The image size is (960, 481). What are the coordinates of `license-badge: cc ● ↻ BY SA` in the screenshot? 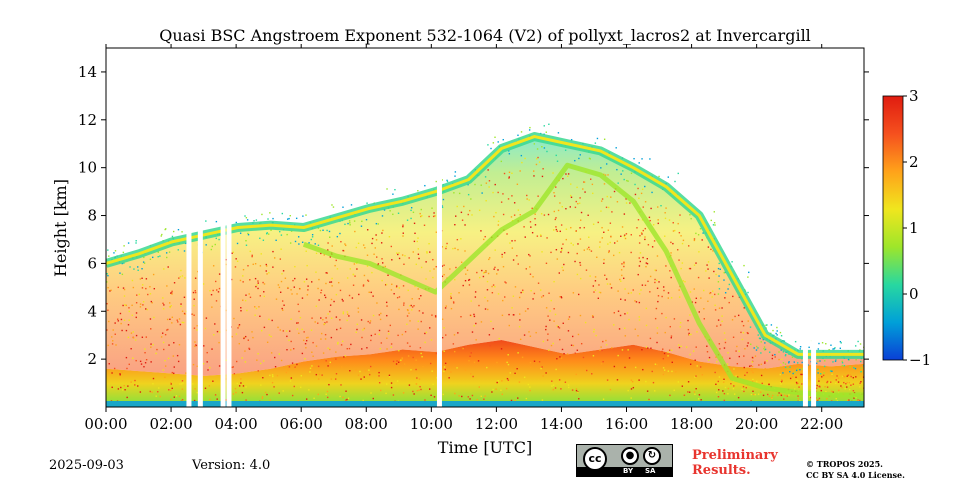 It's located at (624, 460).